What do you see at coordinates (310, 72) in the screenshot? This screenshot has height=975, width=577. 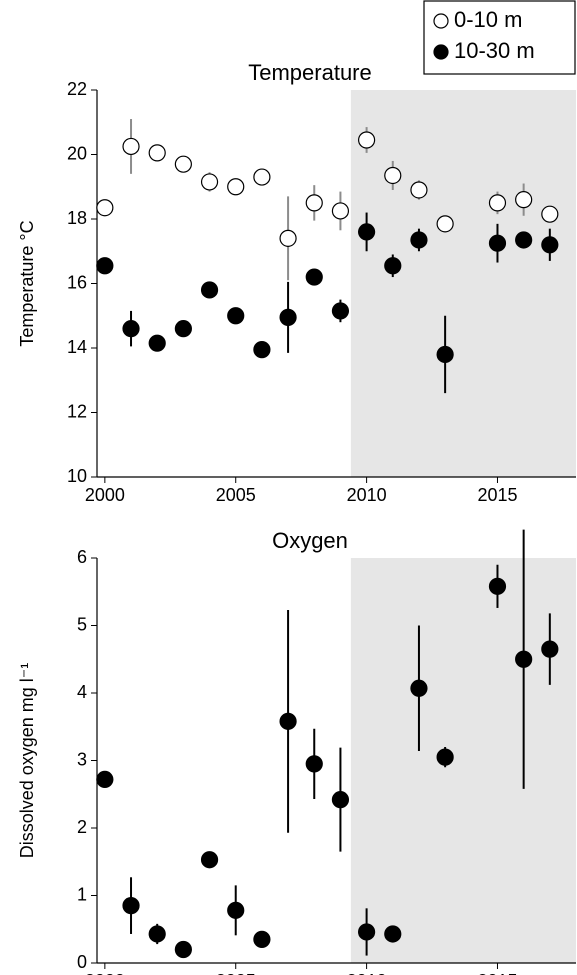 I see `chart-title: Temperature` at bounding box center [310, 72].